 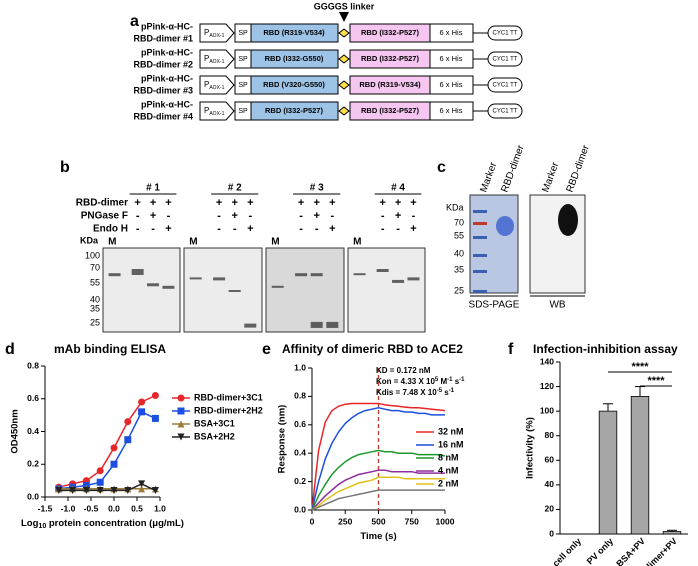 I want to click on annotation-part: Kon = 4.33 X 10, so click(x=405, y=381).